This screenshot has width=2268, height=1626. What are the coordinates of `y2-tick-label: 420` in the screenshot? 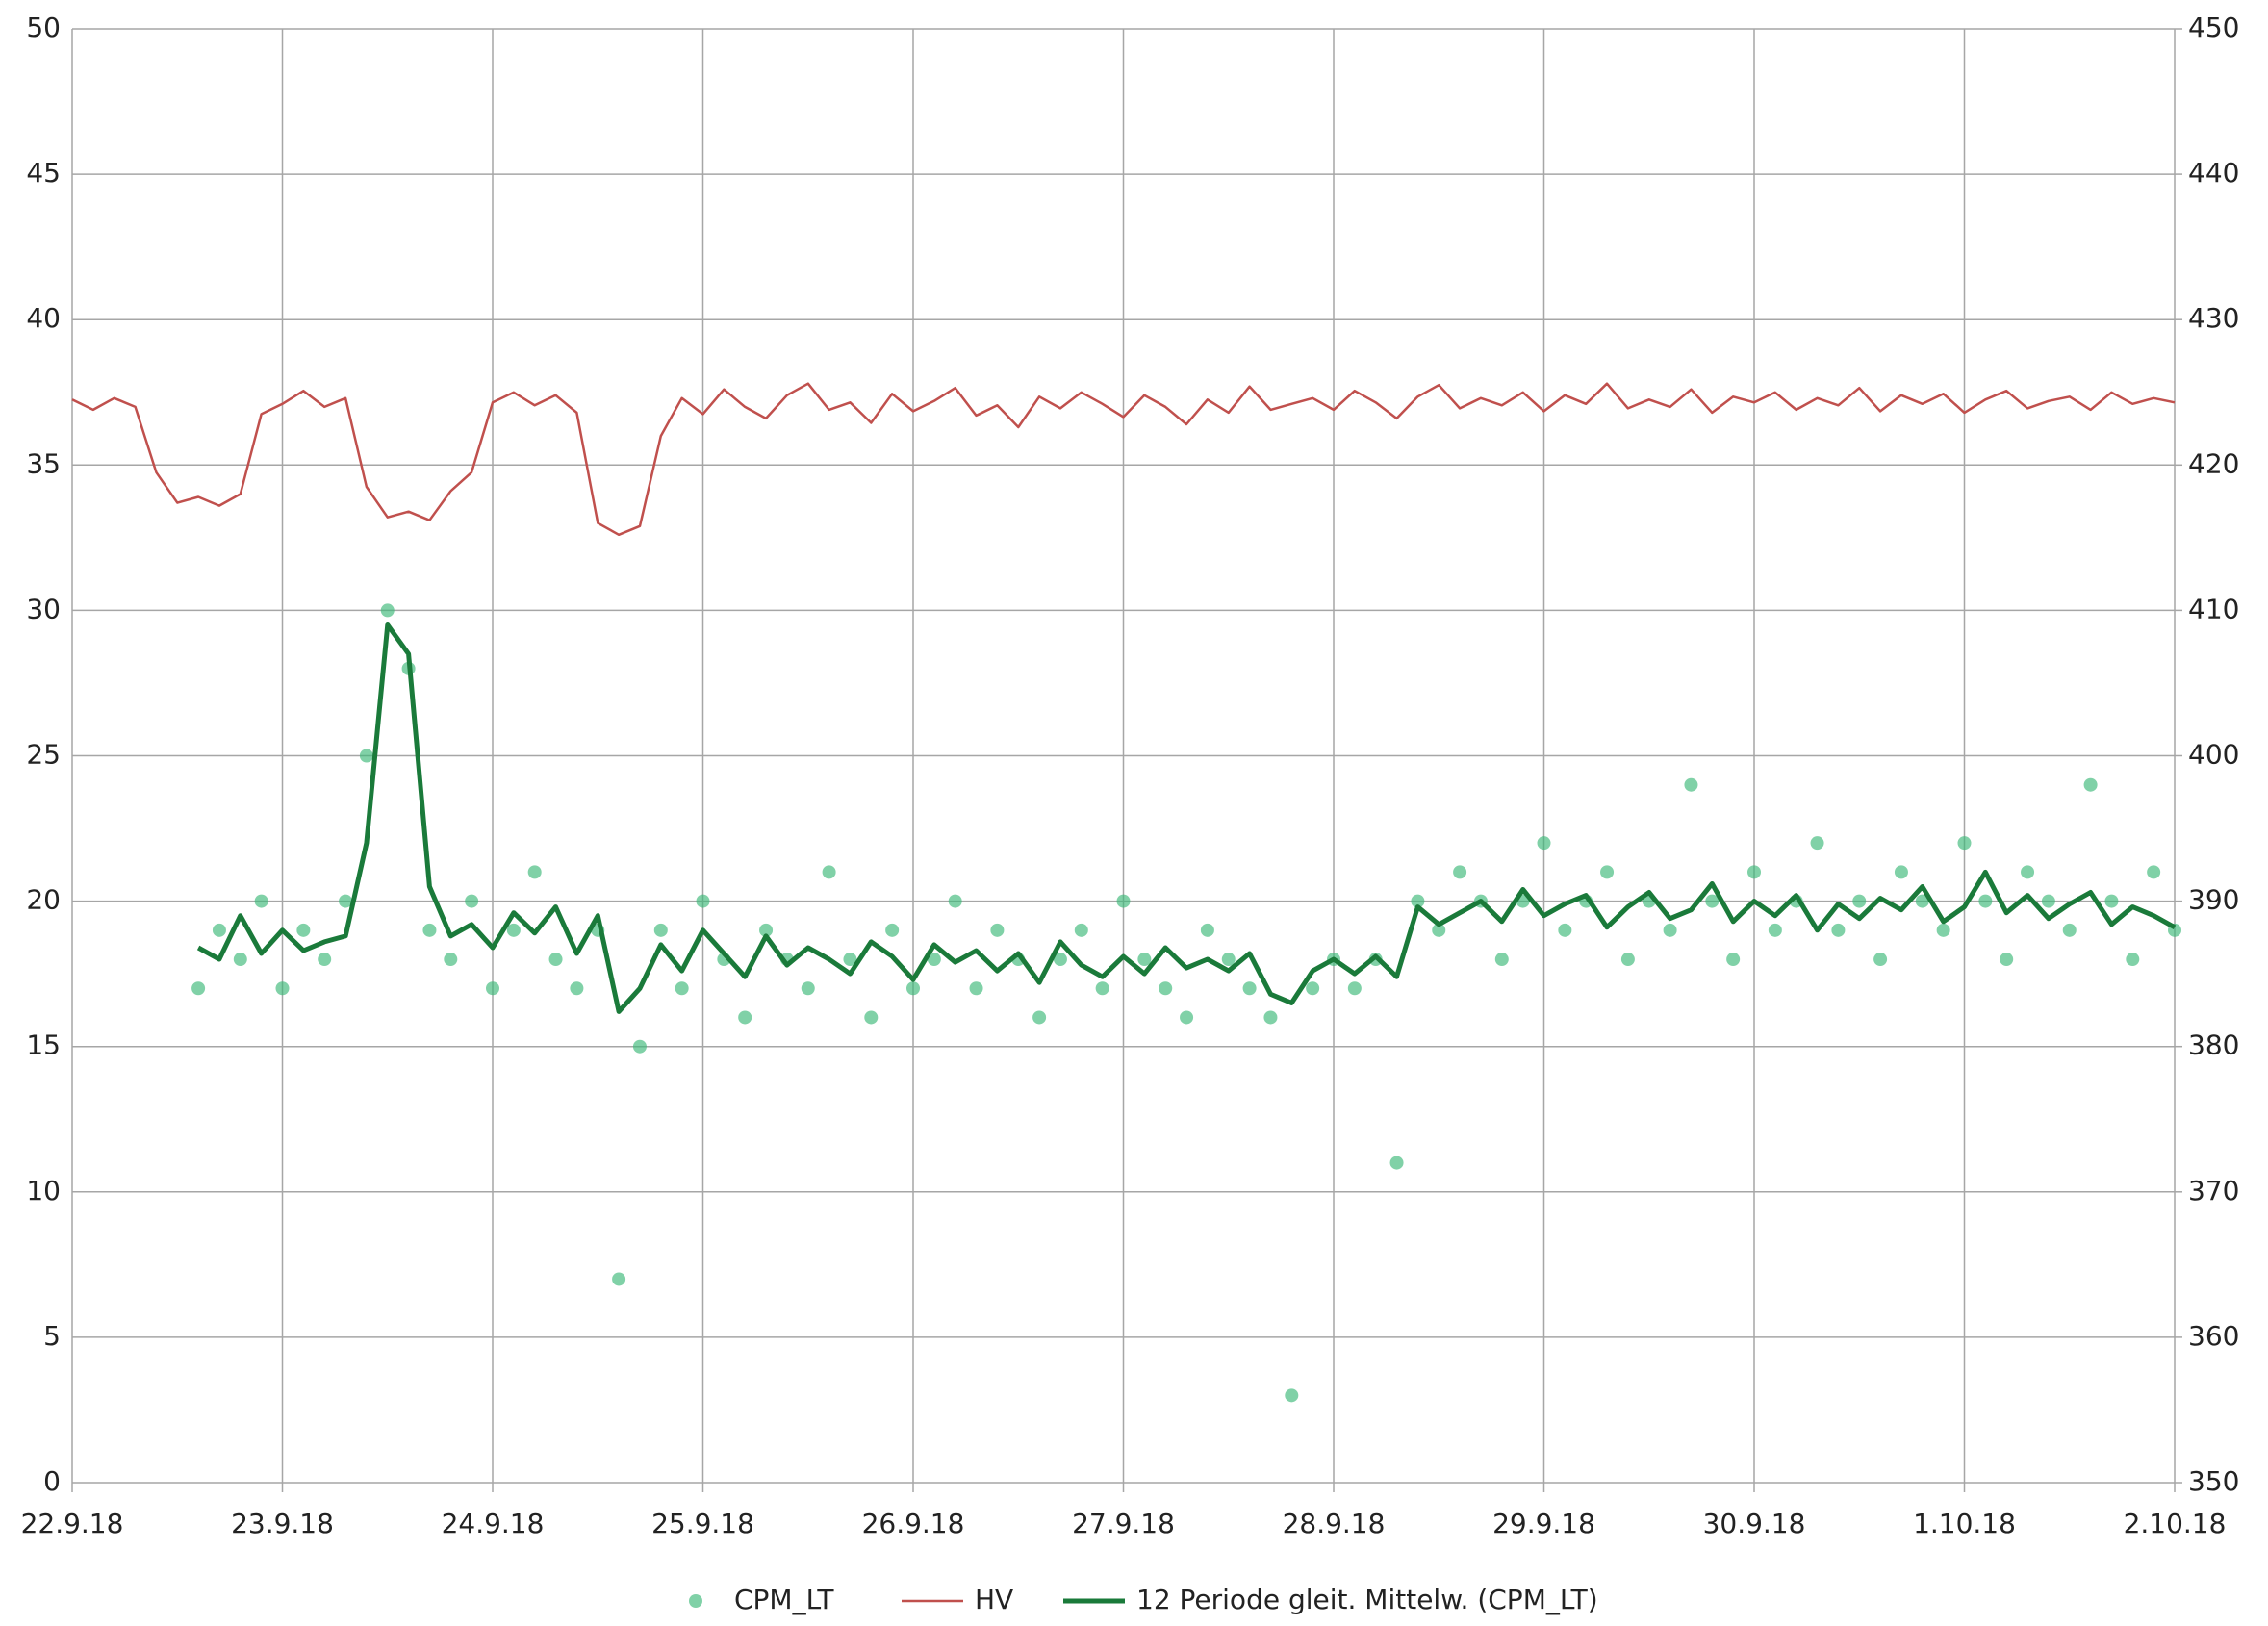 It's located at (2213, 463).